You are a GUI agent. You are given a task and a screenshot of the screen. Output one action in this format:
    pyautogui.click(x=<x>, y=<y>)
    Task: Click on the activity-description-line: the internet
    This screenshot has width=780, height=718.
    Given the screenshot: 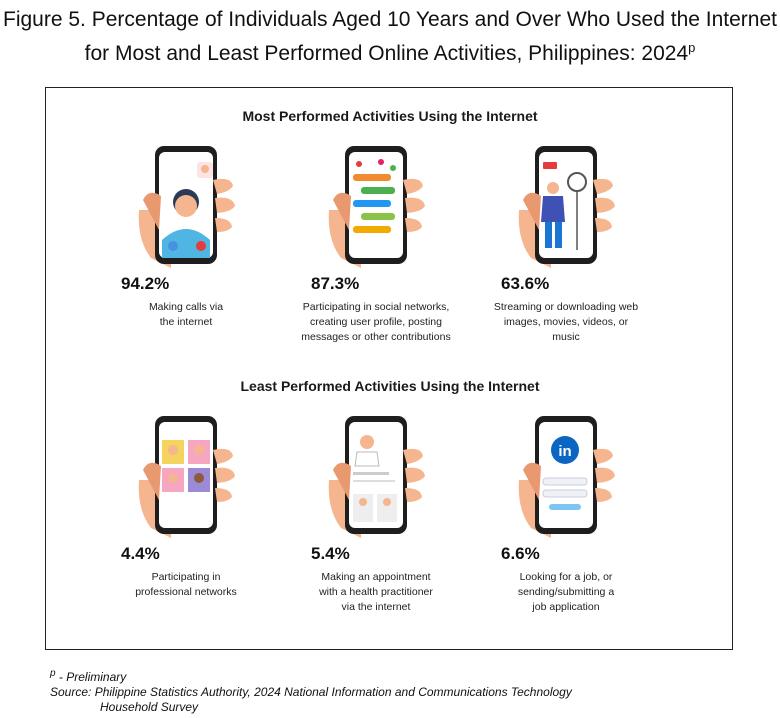 What is the action you would take?
    pyautogui.click(x=186, y=322)
    